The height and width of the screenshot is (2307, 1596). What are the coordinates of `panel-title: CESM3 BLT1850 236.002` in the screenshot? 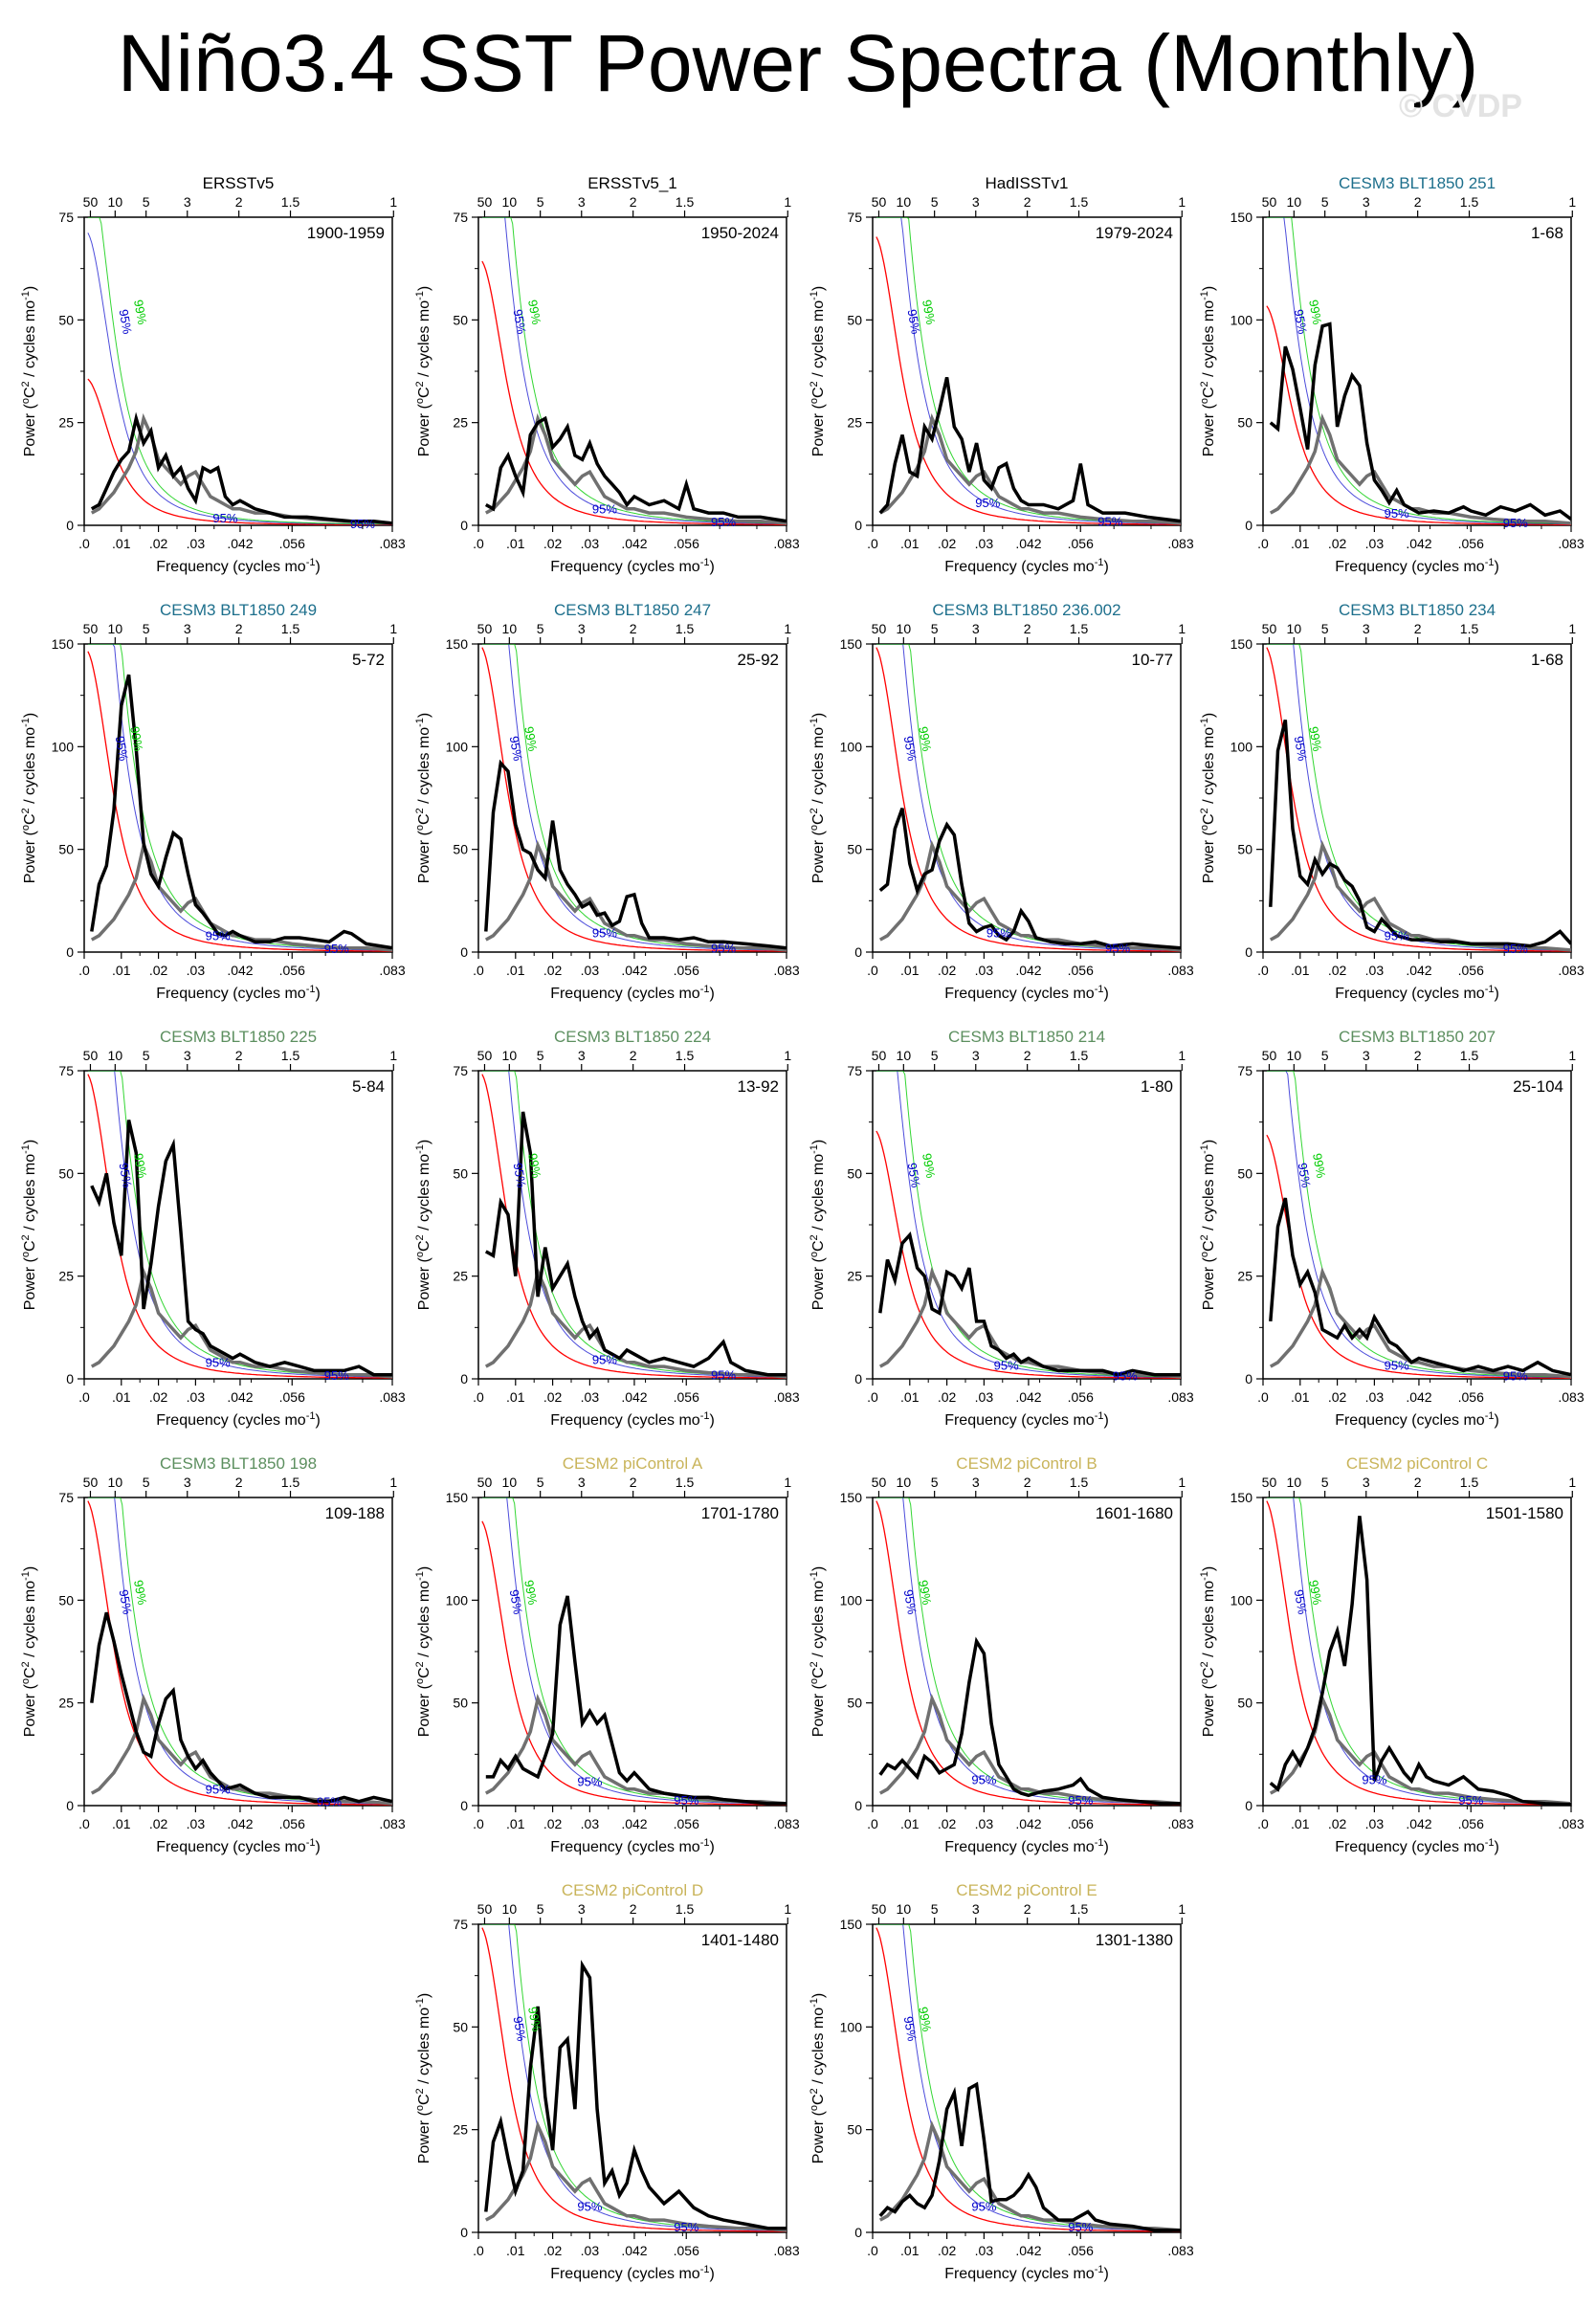 It's located at (1026, 610).